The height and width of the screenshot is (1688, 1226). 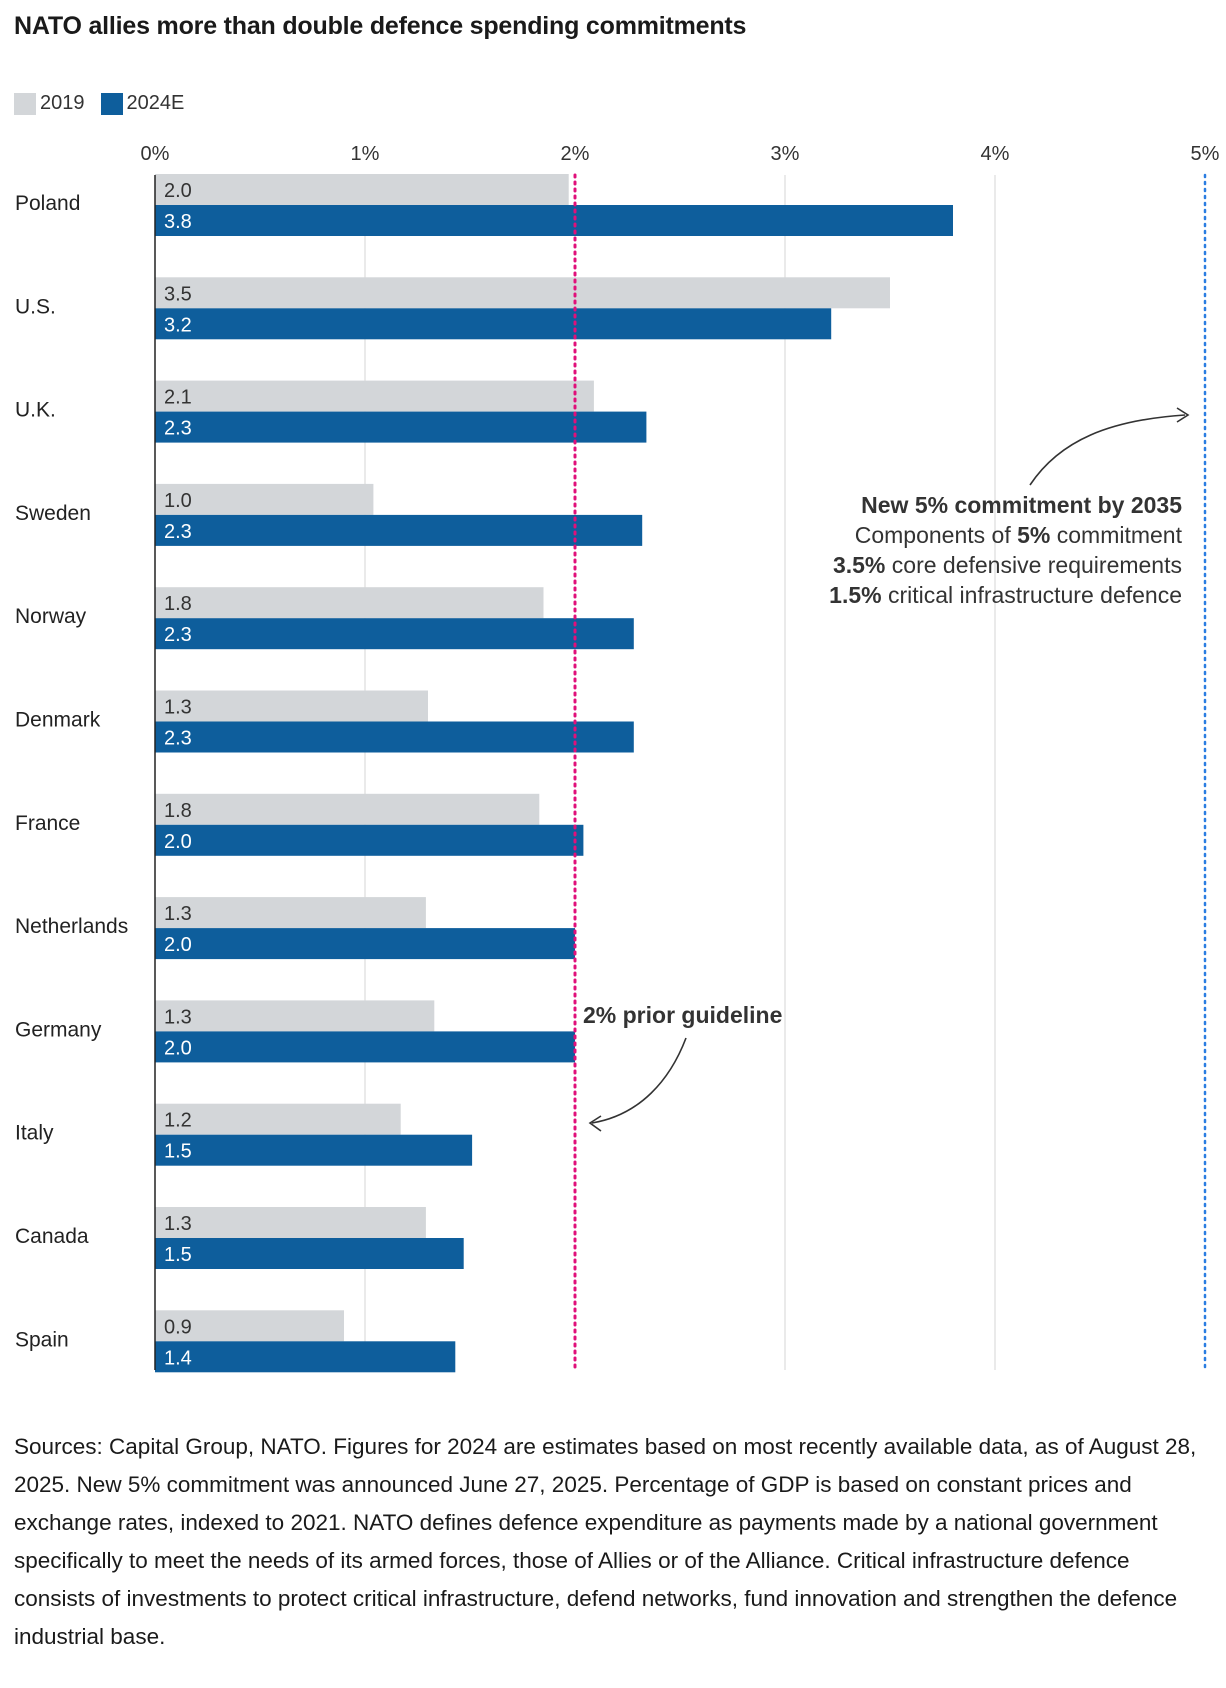 What do you see at coordinates (71, 926) in the screenshot?
I see `category-label: Netherlands` at bounding box center [71, 926].